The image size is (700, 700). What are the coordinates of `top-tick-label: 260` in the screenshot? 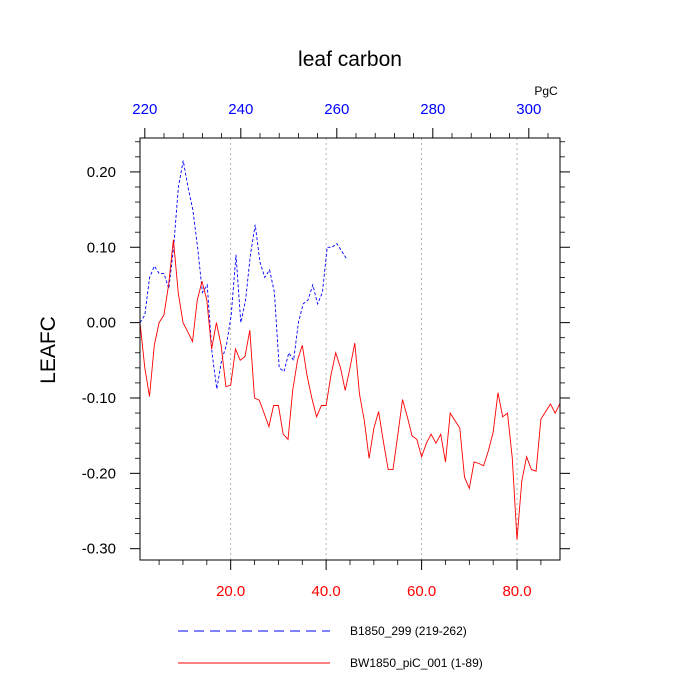 It's located at (336, 109).